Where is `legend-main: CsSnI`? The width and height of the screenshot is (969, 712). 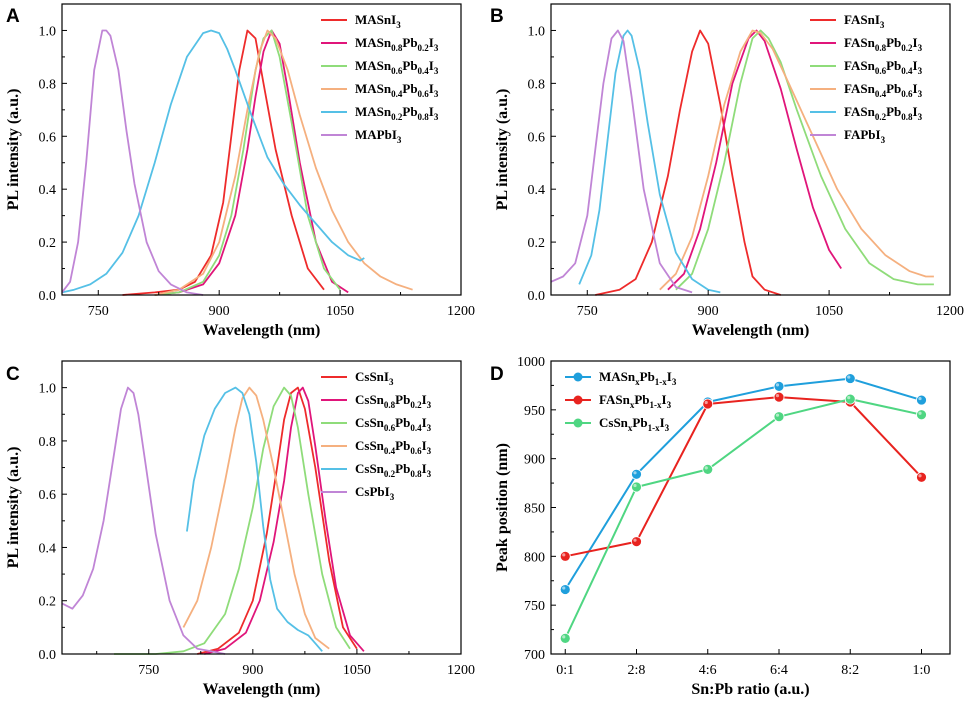
legend-main: CsSnI is located at coordinates (372, 376).